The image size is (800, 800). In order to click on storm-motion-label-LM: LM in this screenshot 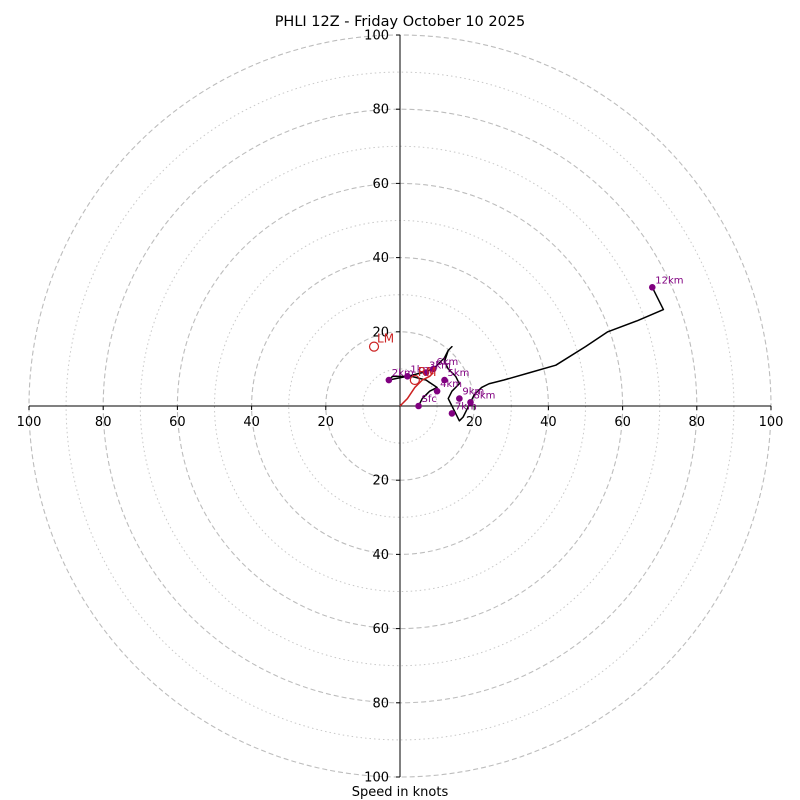, I will do `click(385, 339)`.